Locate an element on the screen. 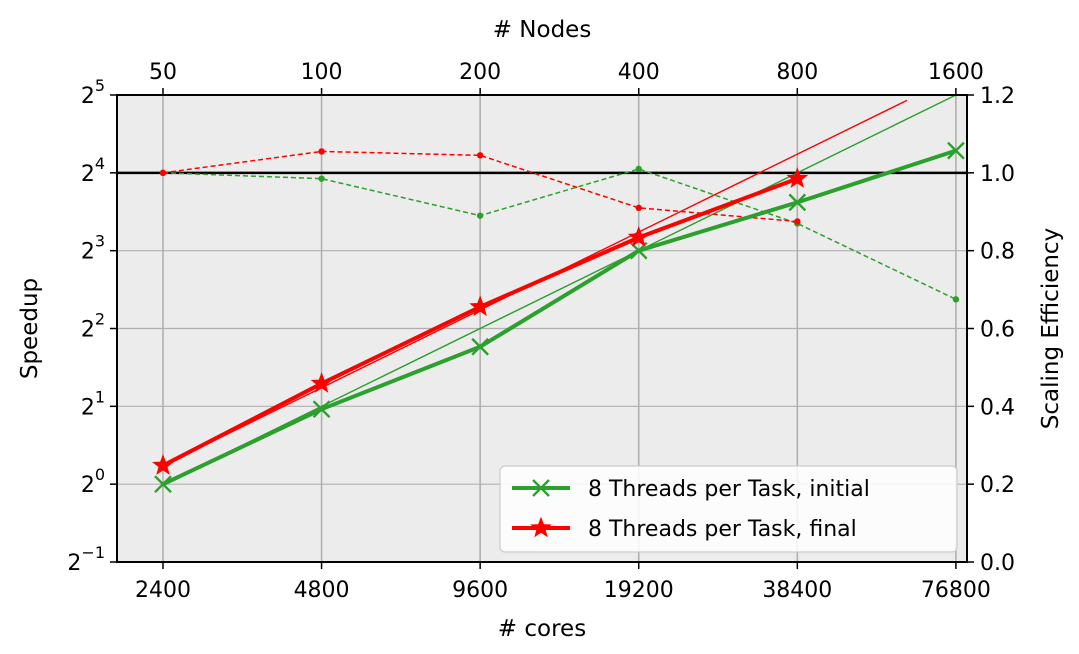 Image resolution: width=1079 pixels, height=654 pixels. tick-exponent: 4 is located at coordinates (100, 163).